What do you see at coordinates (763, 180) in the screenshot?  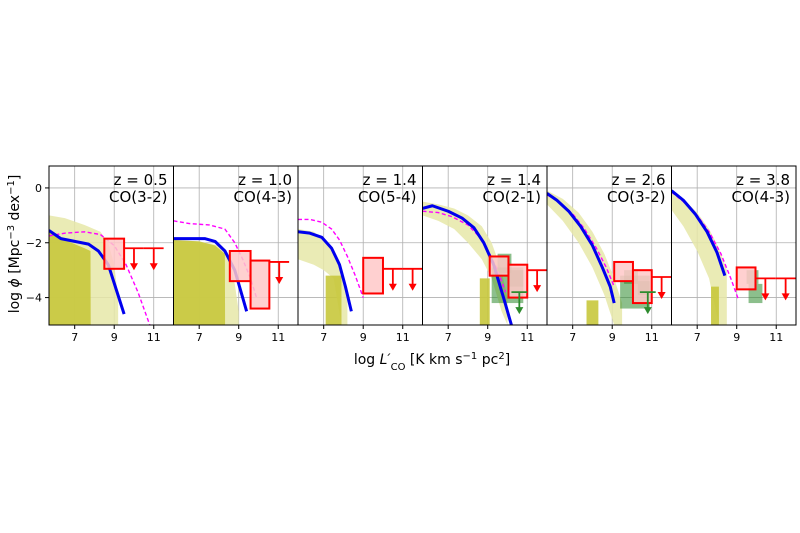 I see `redshift-label: z = 3.8` at bounding box center [763, 180].